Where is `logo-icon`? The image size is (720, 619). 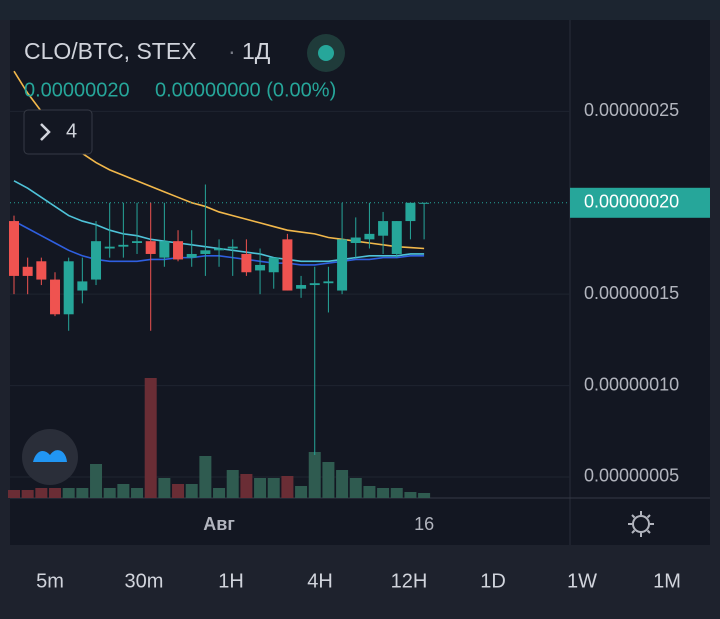 logo-icon is located at coordinates (50, 456).